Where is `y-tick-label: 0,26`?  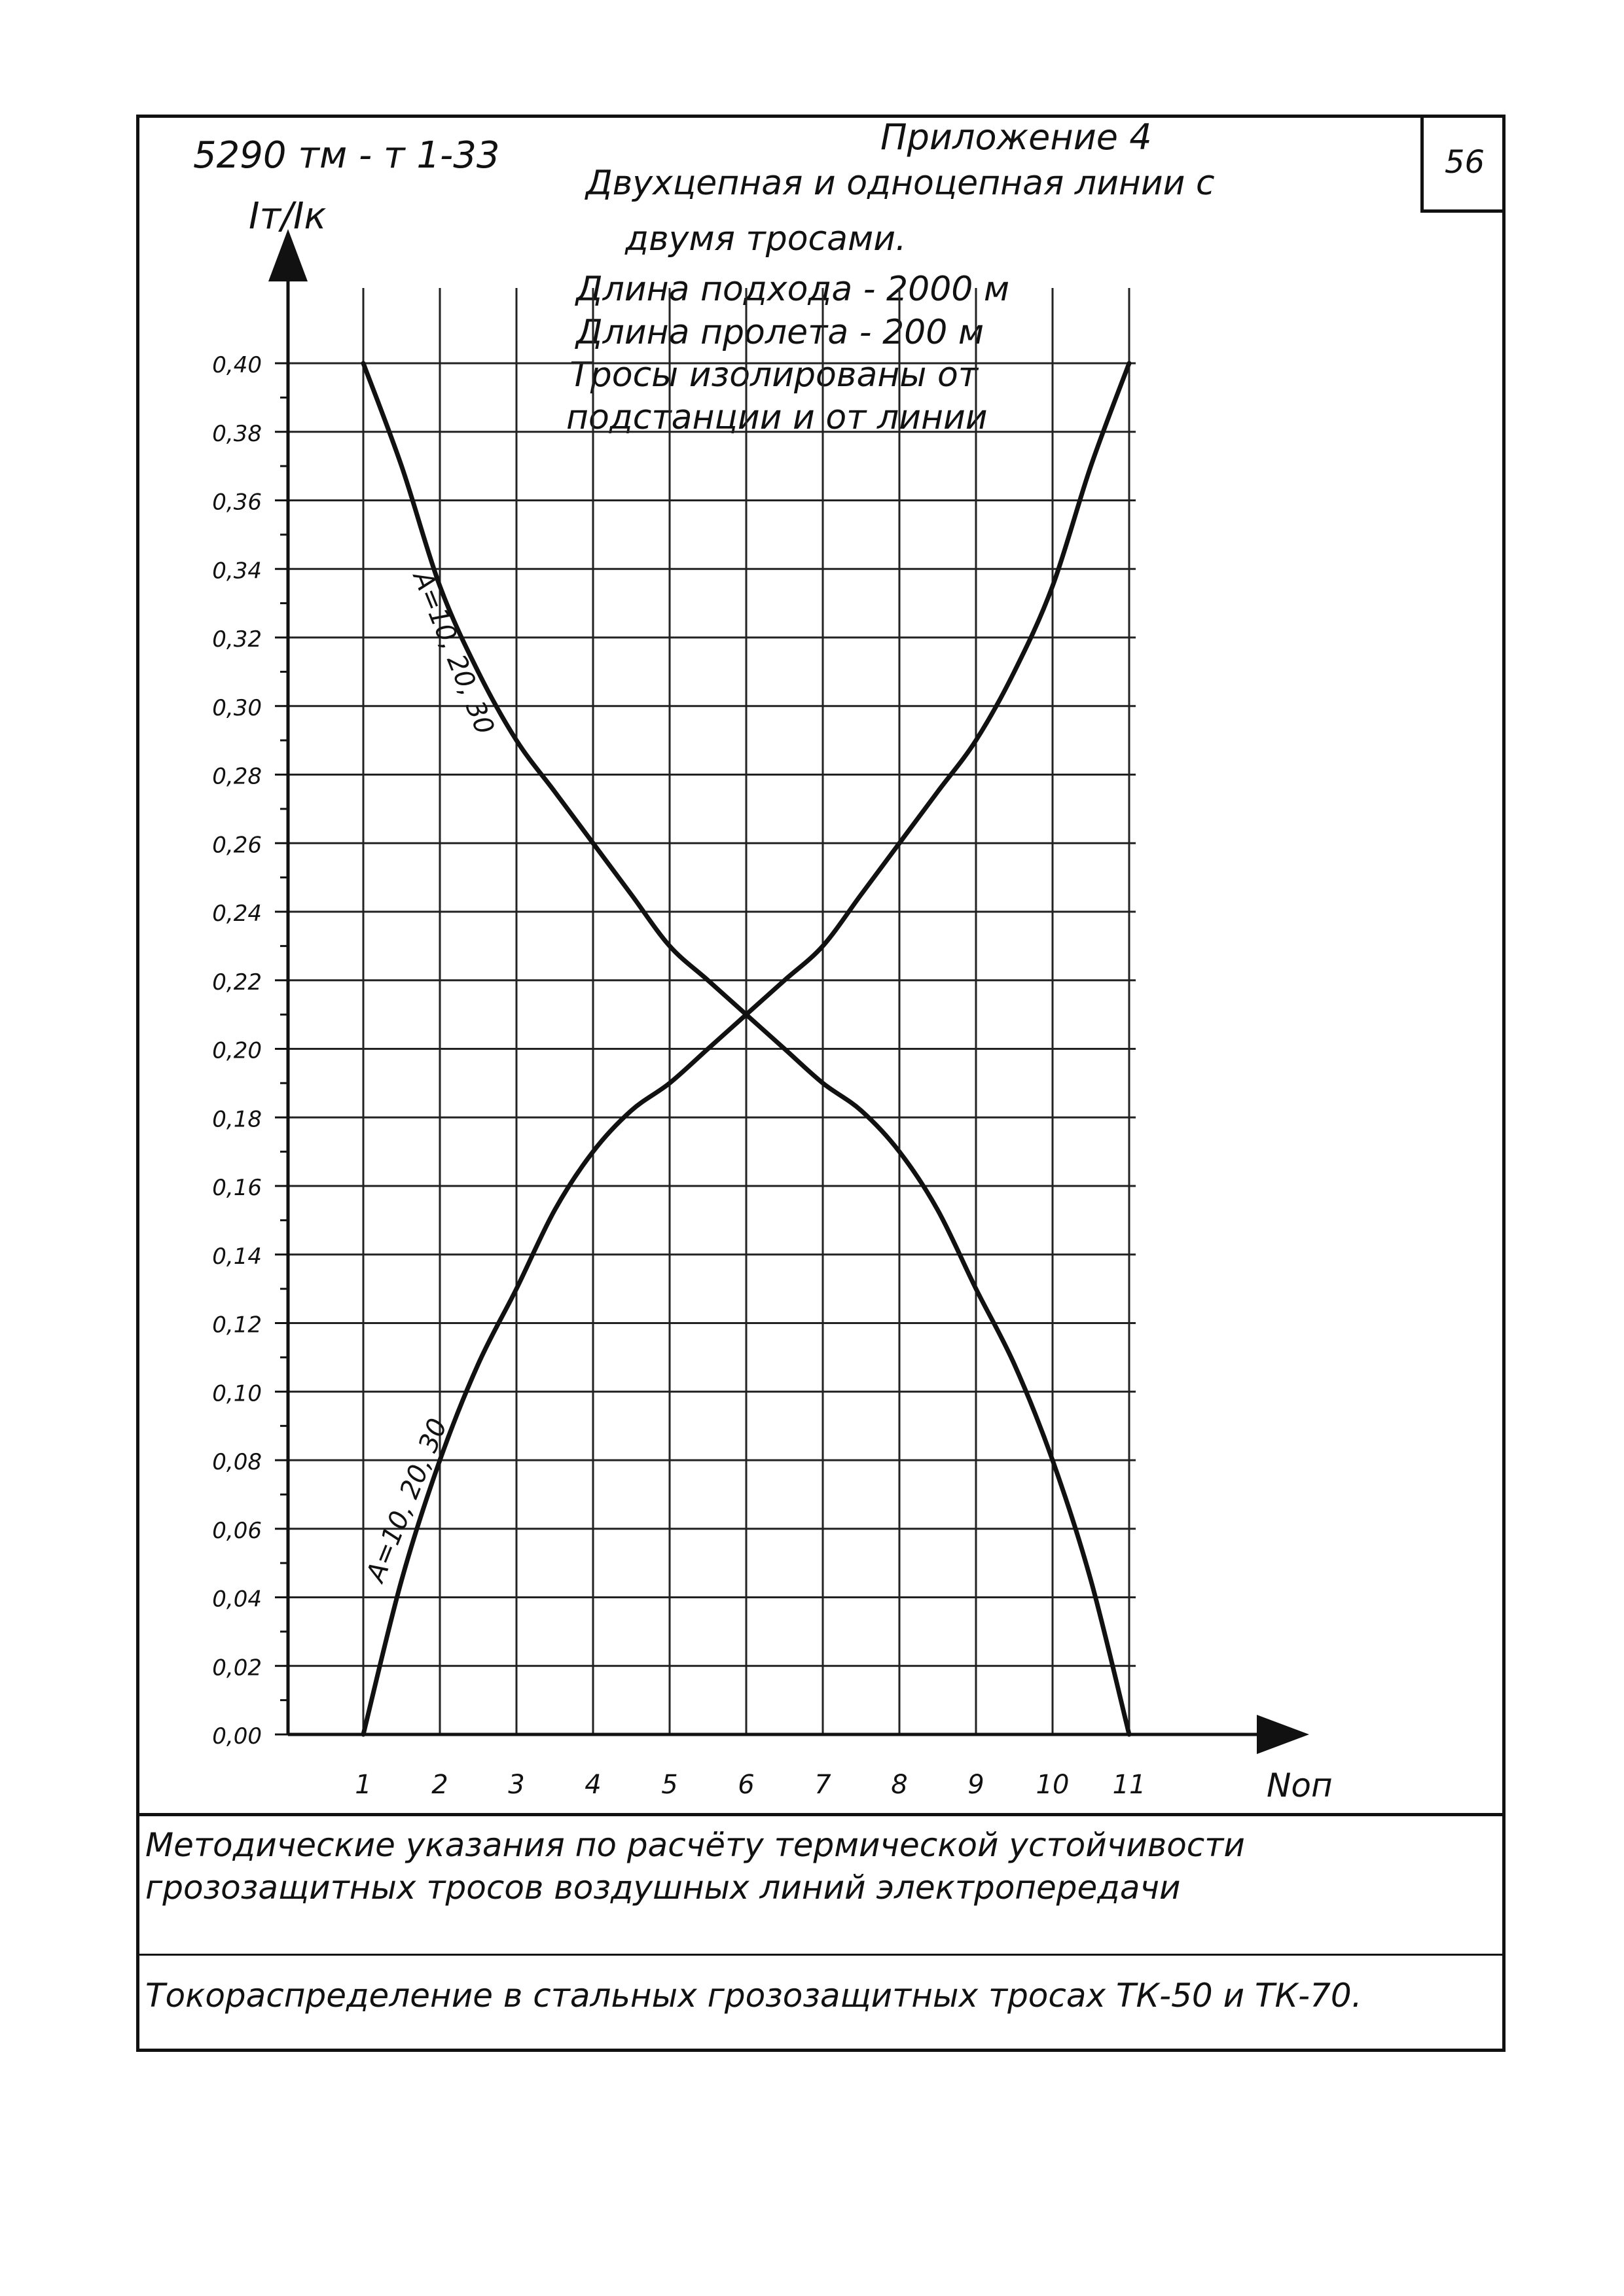
y-tick-label: 0,26 is located at coordinates (237, 845).